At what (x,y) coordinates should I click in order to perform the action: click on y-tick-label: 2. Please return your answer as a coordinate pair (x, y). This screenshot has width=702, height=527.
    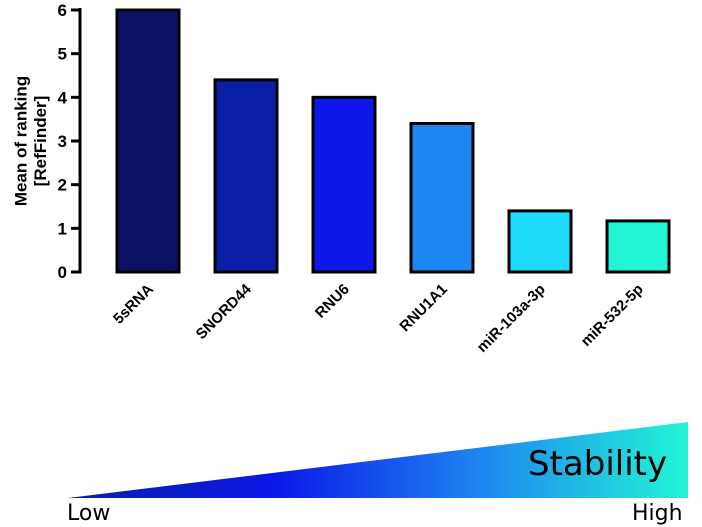
    Looking at the image, I should click on (62, 185).